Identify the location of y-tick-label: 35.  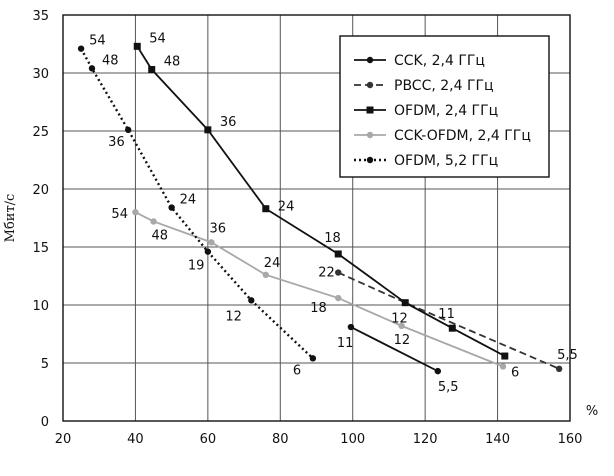
(40, 16).